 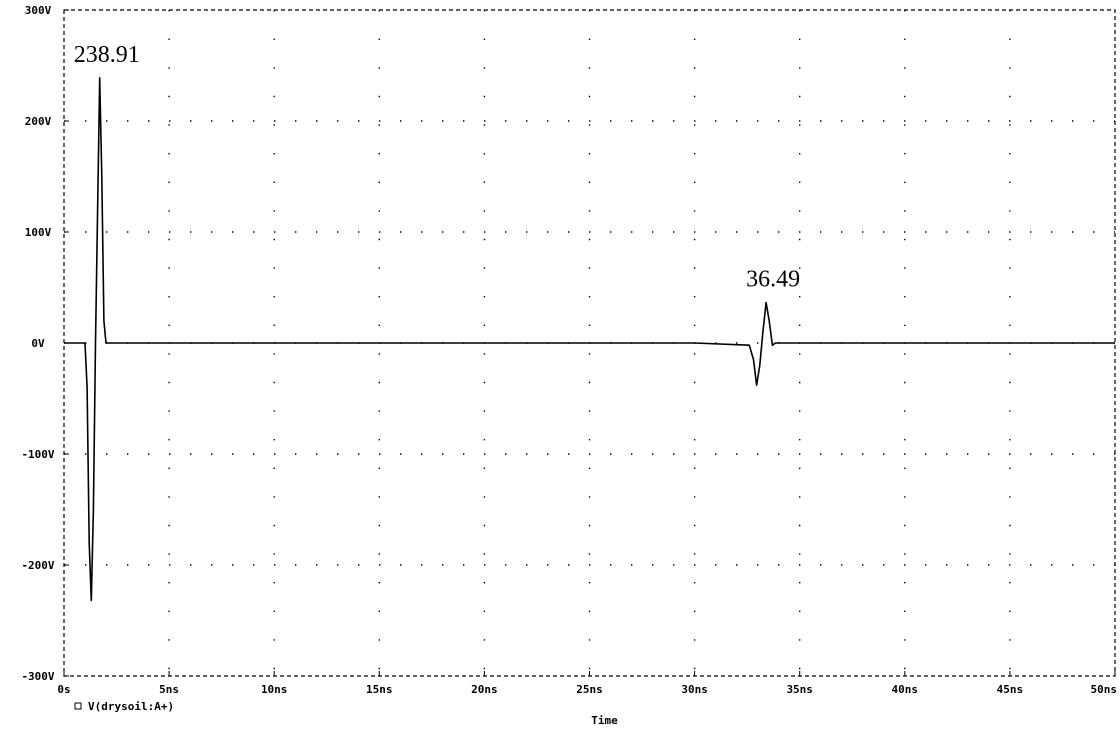 I want to click on x-tick-label: 5ns, so click(x=169, y=689).